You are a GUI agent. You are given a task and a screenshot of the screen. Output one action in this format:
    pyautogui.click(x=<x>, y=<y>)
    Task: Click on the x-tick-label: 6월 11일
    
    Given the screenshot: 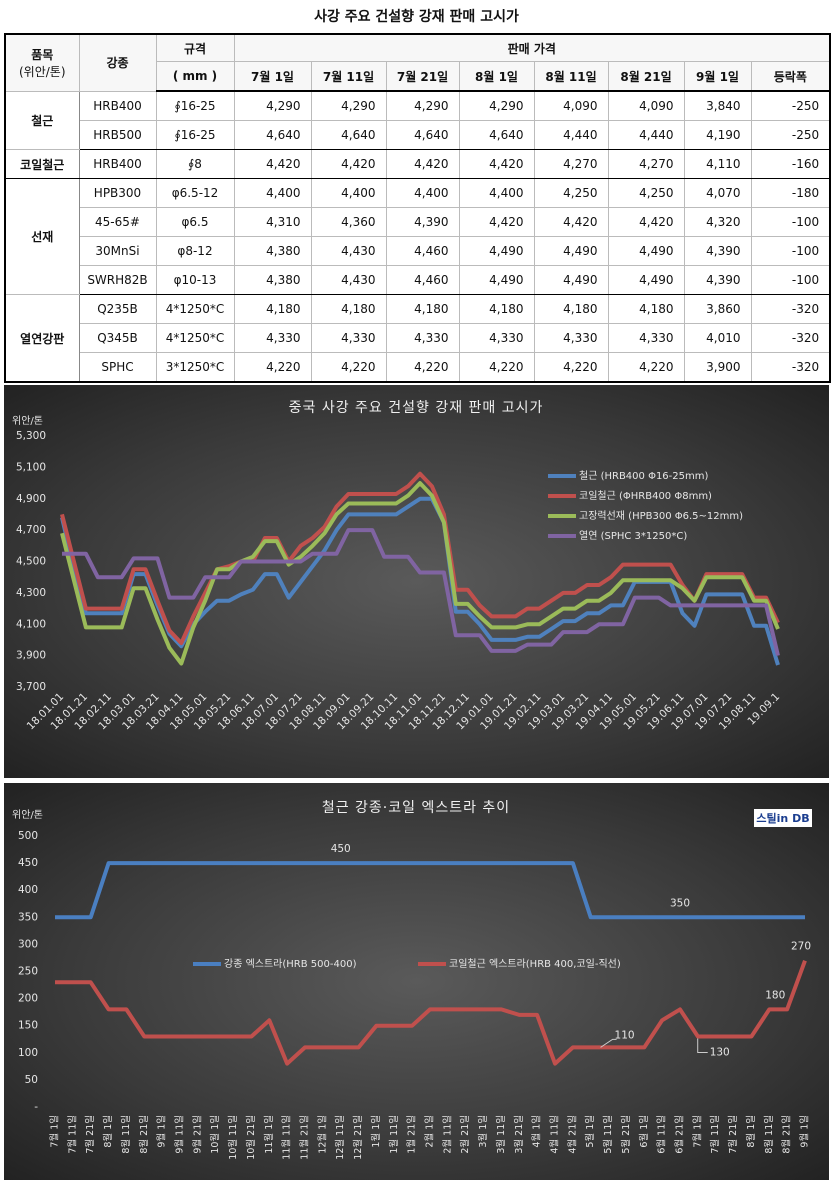 What is the action you would take?
    pyautogui.click(x=662, y=1134)
    